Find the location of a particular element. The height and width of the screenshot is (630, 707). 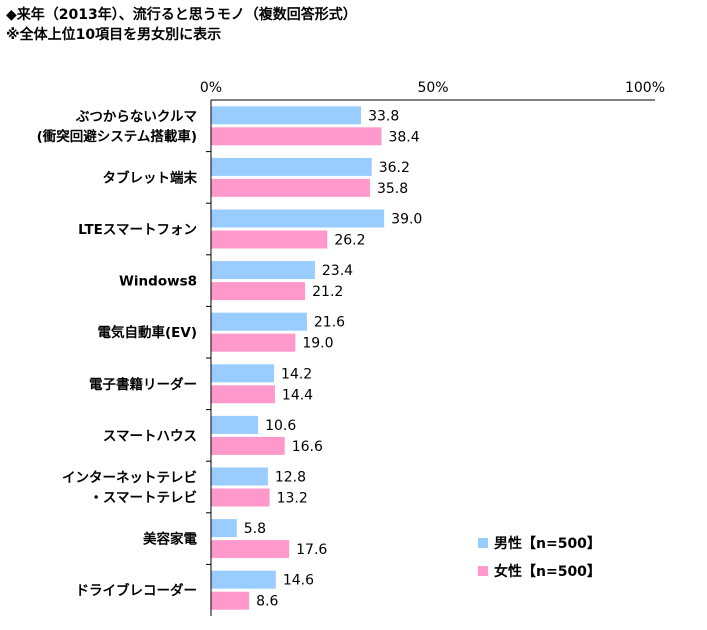

data-label: 39.0 is located at coordinates (406, 220).